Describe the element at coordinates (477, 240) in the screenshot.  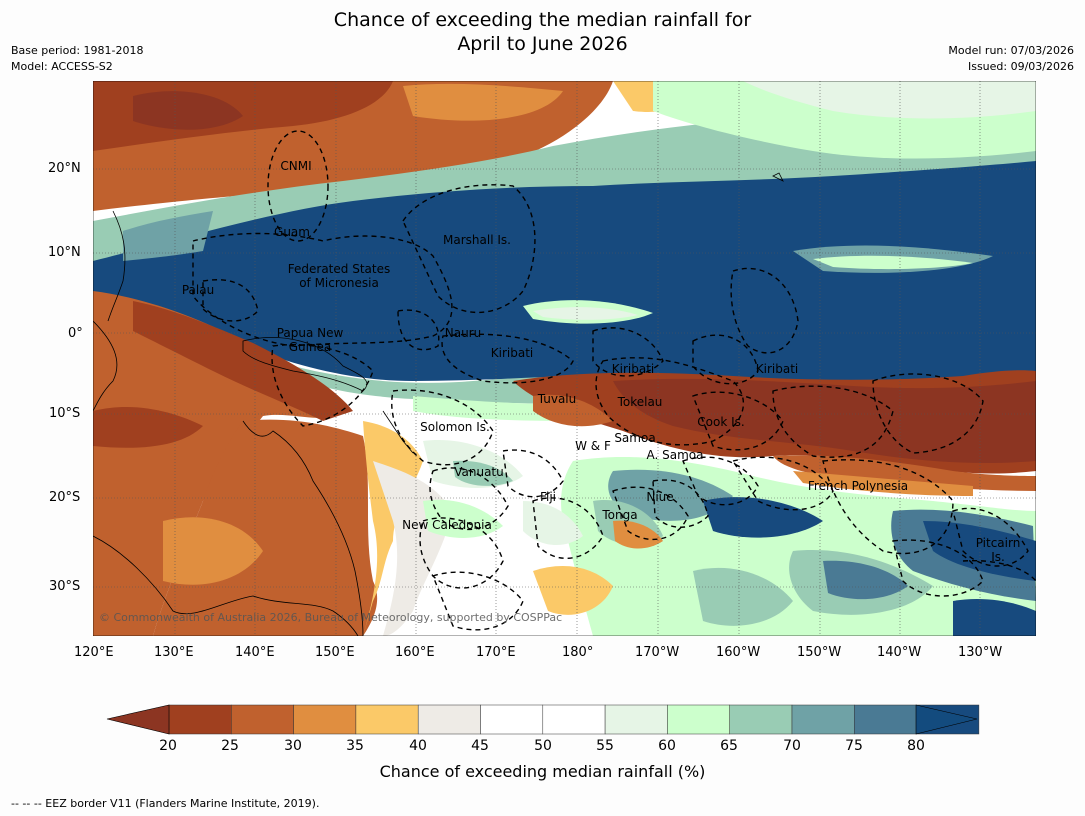
I see `label-marshall: Marshall Is.` at that location.